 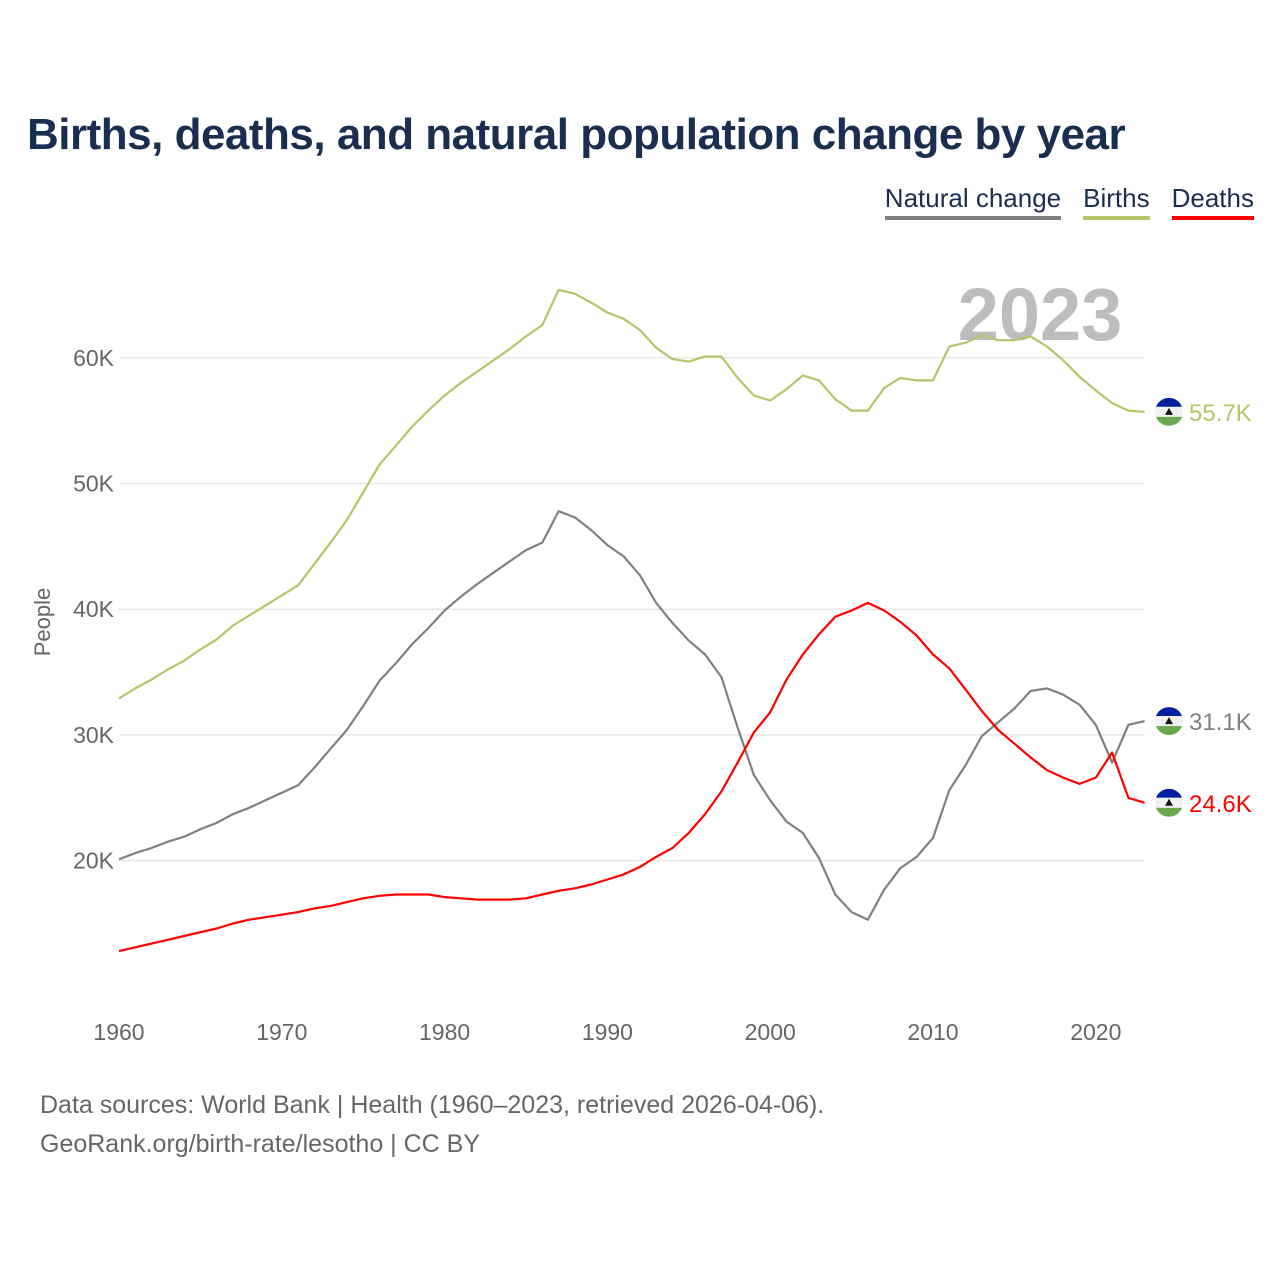 I want to click on source-link: GeoRank.org/birth-rate/lesotho | CC BY, so click(x=260, y=1144).